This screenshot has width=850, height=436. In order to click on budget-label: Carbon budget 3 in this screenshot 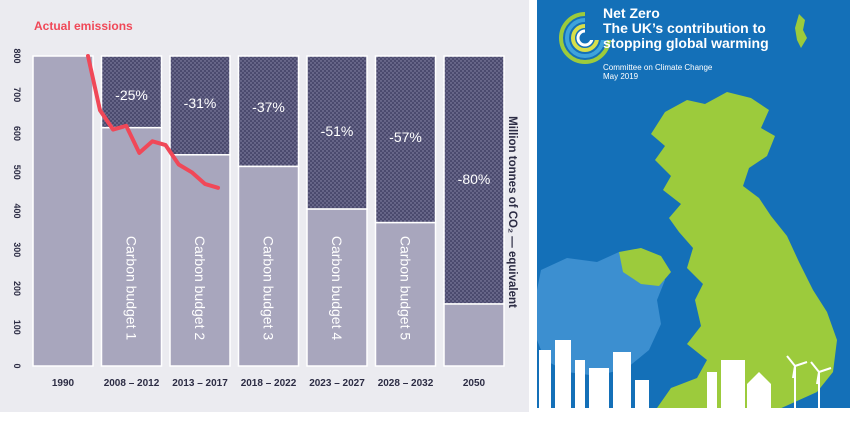, I will do `click(269, 288)`.